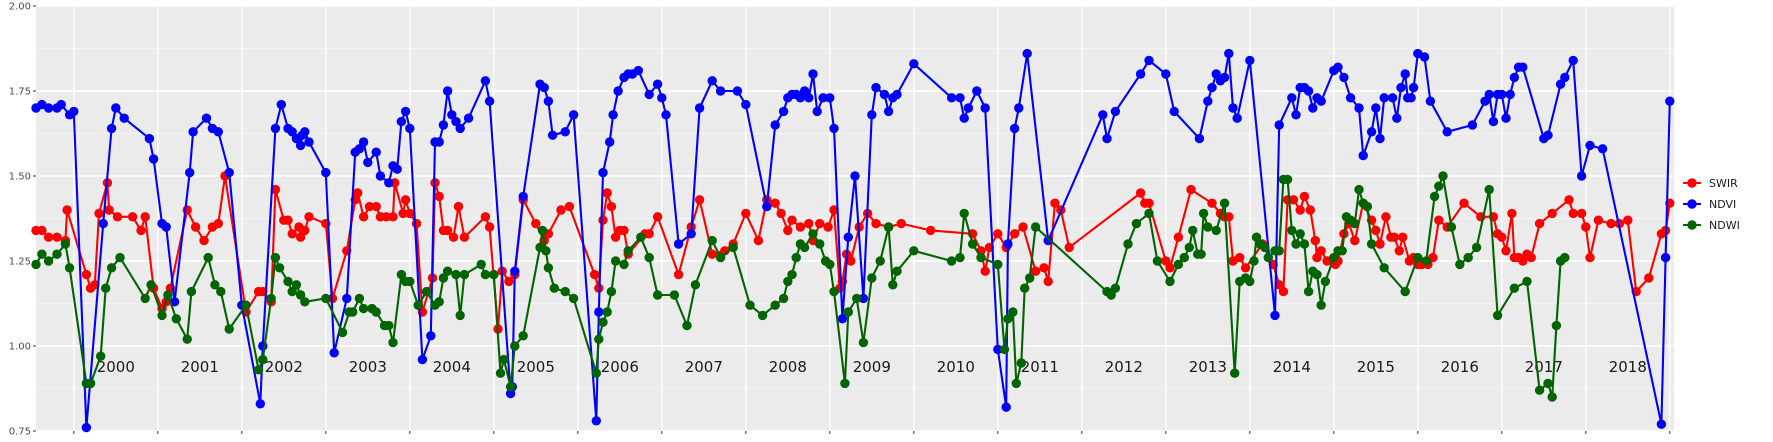 This screenshot has height=442, width=1773. Describe the element at coordinates (1692, 225) in the screenshot. I see `legend-key-point` at that location.